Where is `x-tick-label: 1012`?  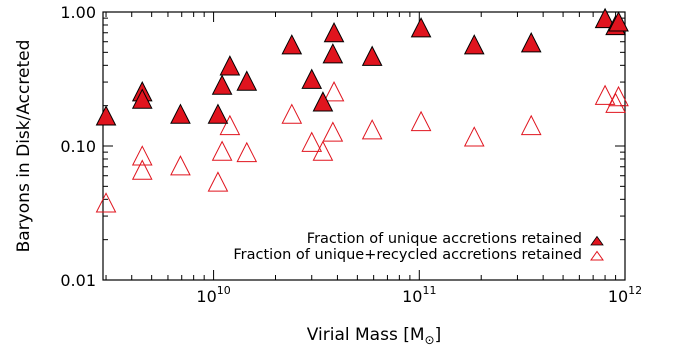
x-tick-label: 1012 is located at coordinates (625, 295).